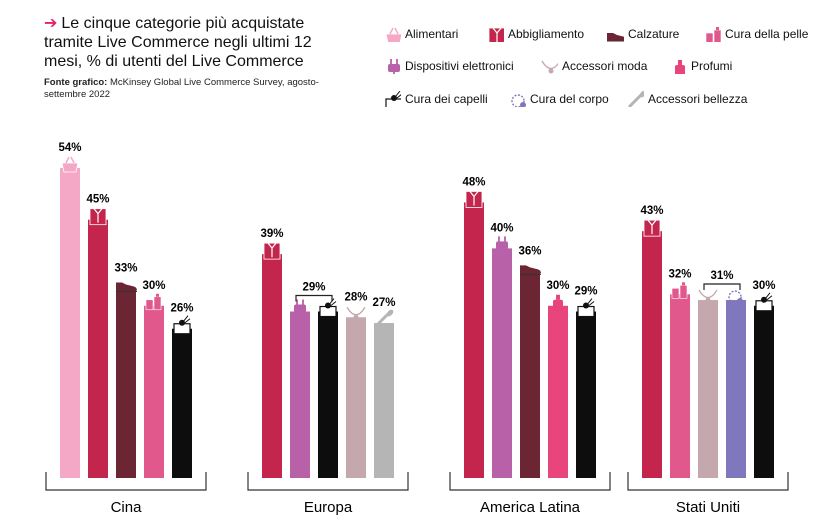 The width and height of the screenshot is (814, 531). What do you see at coordinates (529, 251) in the screenshot?
I see `value-label: 36%` at bounding box center [529, 251].